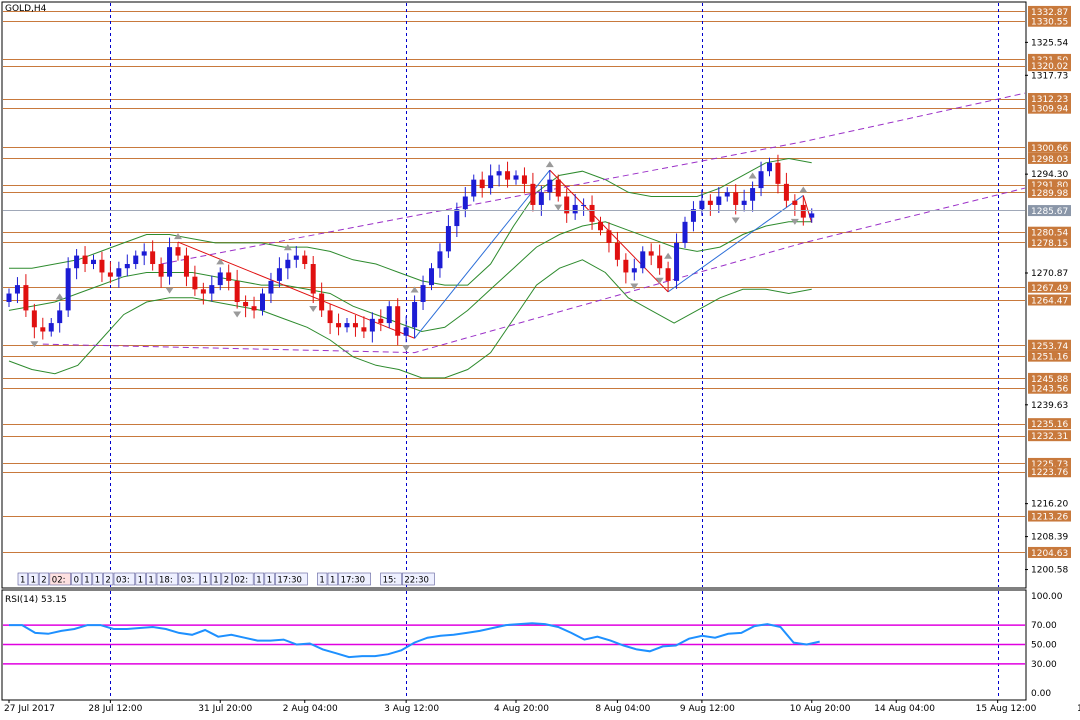 Image resolution: width=1080 pixels, height=720 pixels. Describe the element at coordinates (1049, 175) in the screenshot. I see `axis-tick-label: 1294.30` at that location.